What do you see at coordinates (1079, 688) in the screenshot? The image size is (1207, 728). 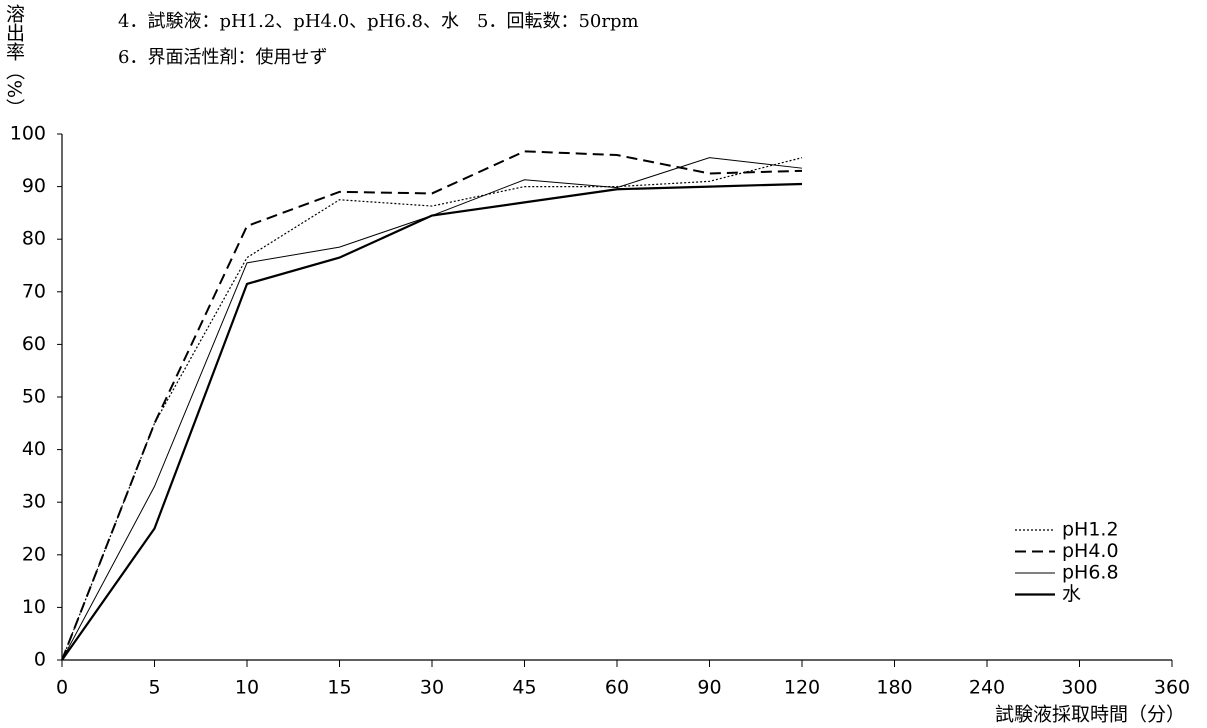 I see `x-tick-label: 300` at bounding box center [1079, 688].